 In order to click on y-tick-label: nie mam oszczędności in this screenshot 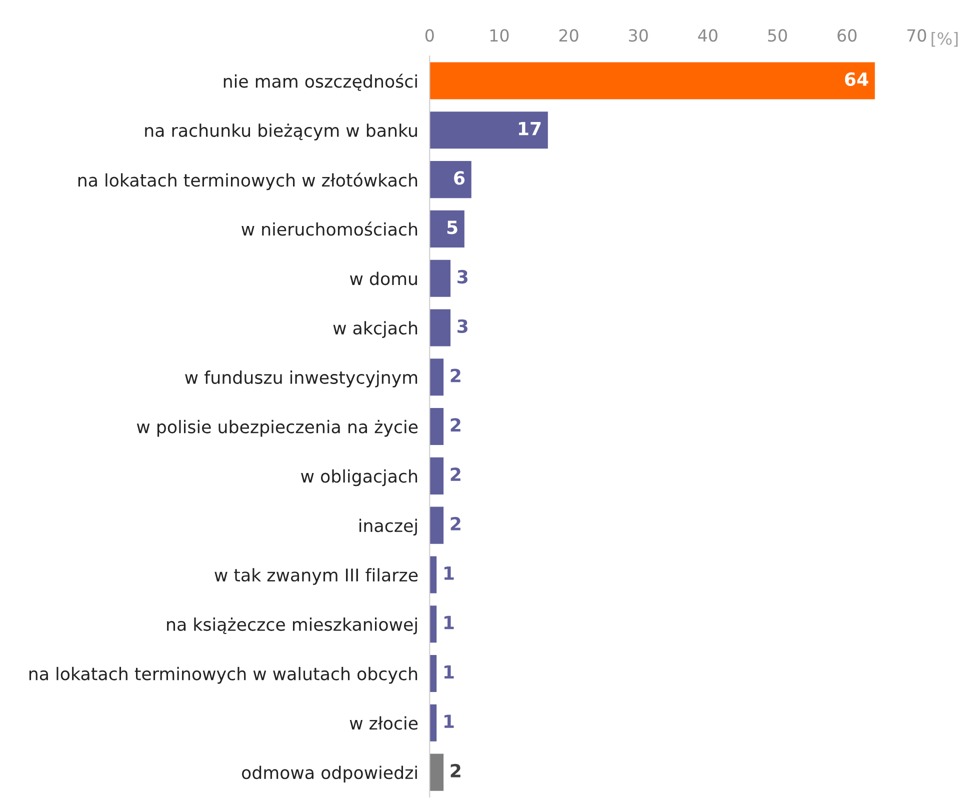, I will do `click(320, 82)`.